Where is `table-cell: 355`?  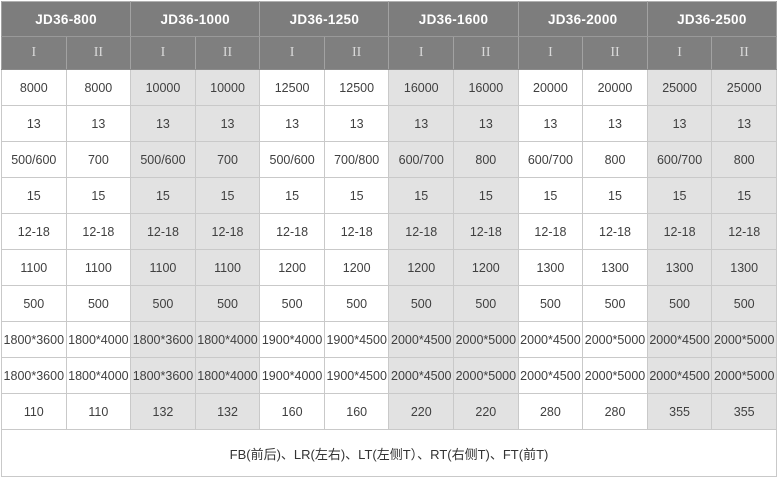 table-cell: 355 is located at coordinates (679, 411).